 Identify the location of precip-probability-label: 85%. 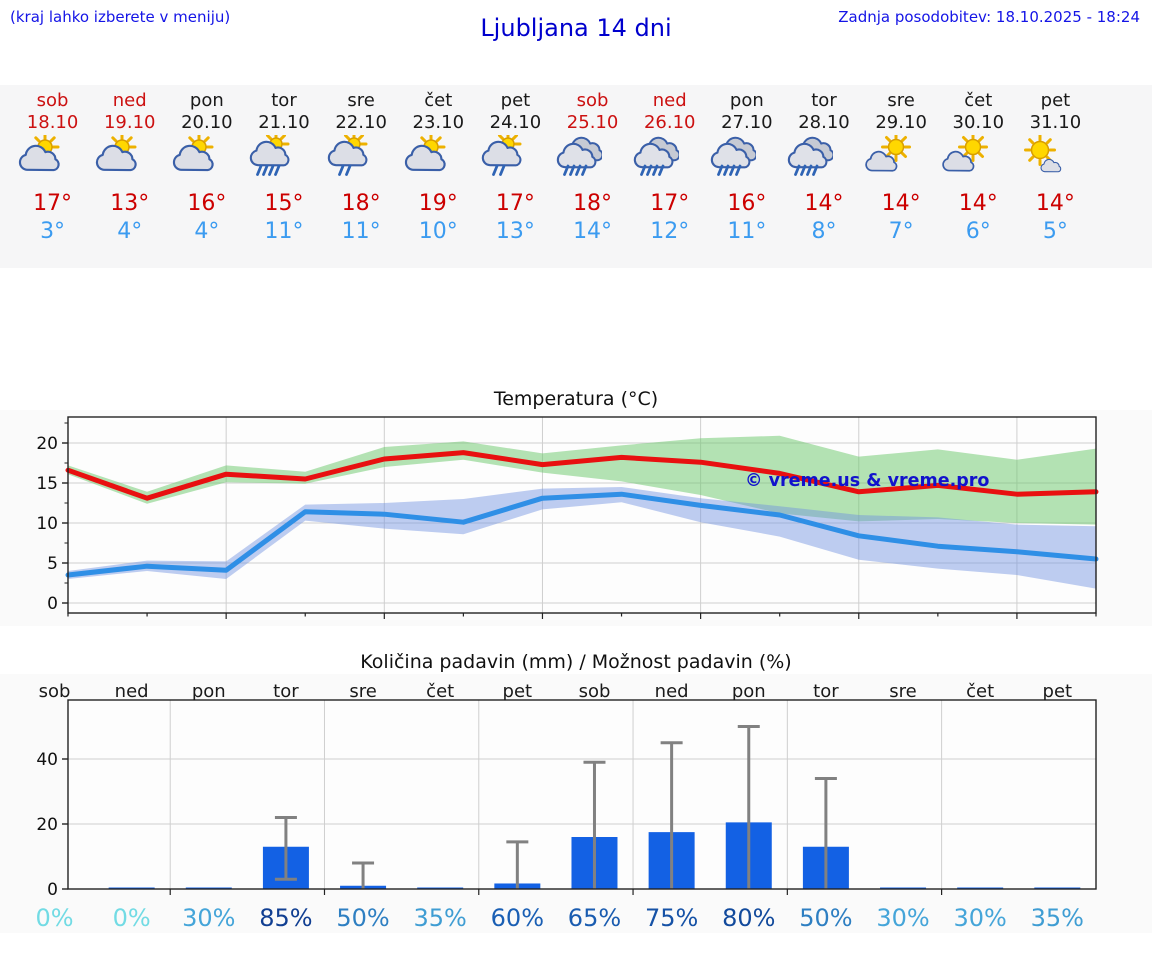
(285, 918).